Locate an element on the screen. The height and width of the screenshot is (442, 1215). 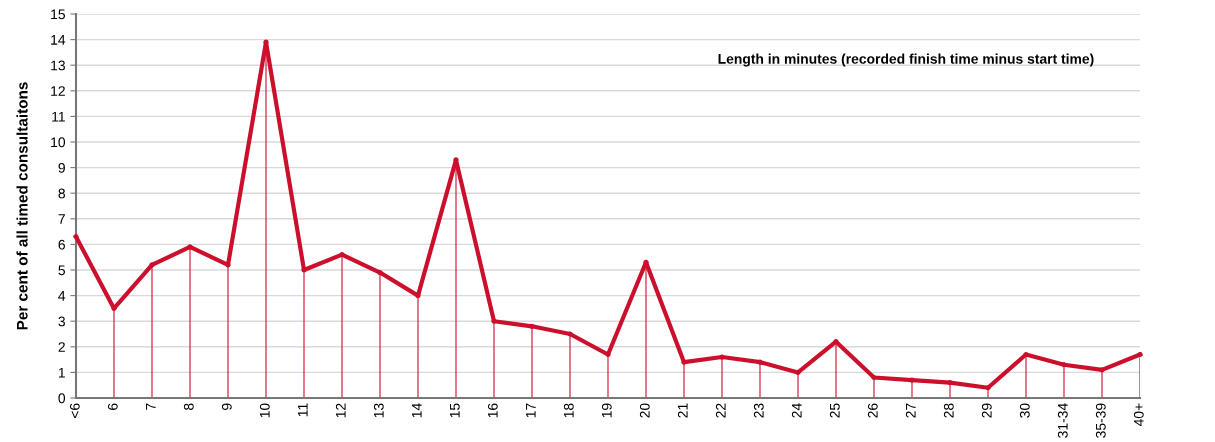
x-tick-label: 12 is located at coordinates (340, 410).